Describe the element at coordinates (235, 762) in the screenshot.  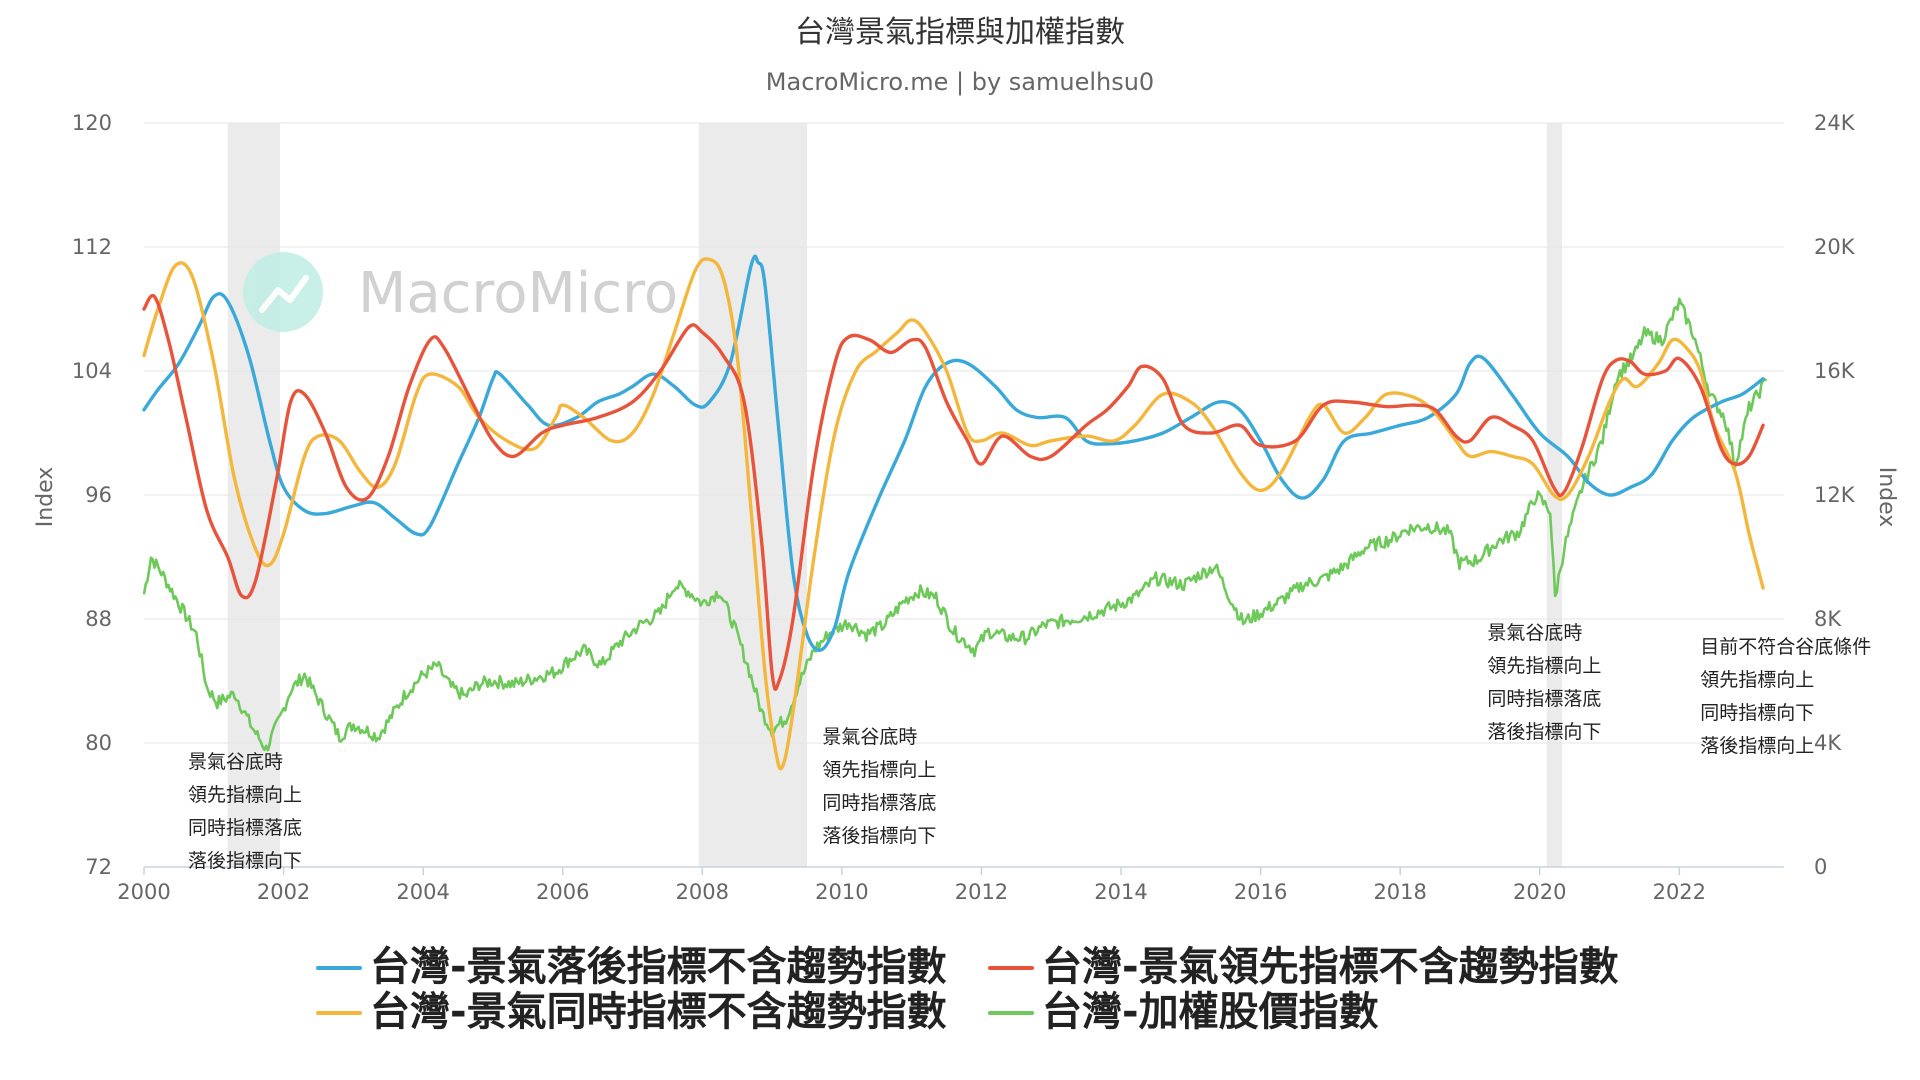
I see `annotation-0-line-0: 景氣谷底時` at that location.